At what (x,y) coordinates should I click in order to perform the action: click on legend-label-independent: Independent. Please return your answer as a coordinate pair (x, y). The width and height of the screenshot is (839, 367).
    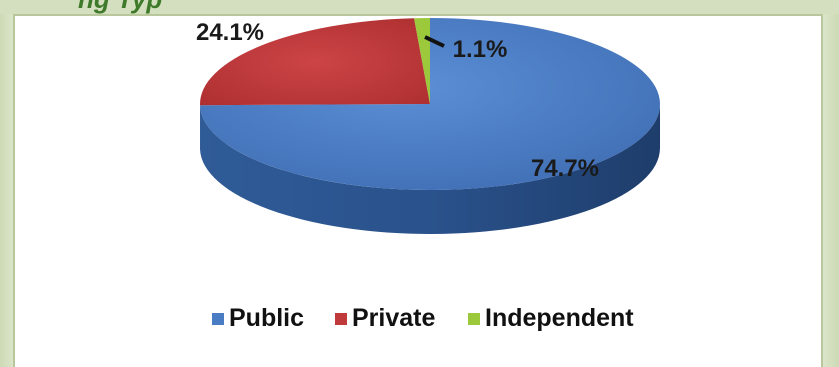
    Looking at the image, I should click on (559, 318).